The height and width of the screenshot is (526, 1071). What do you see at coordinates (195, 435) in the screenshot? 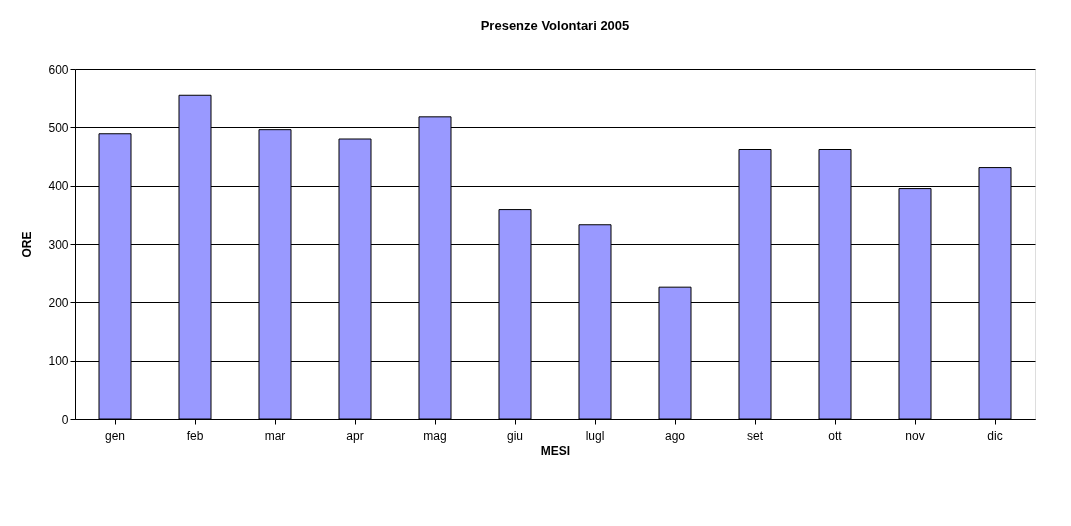
I see `x-tick-label: feb` at bounding box center [195, 435].